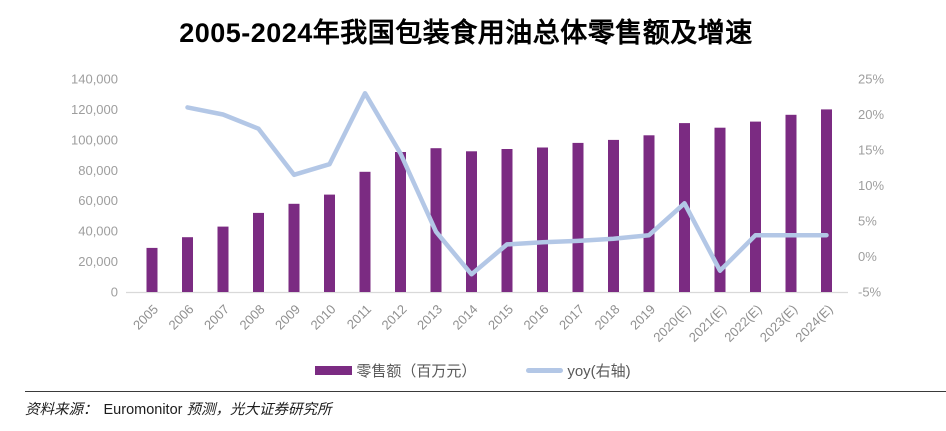 This screenshot has width=946, height=431. What do you see at coordinates (394, 317) in the screenshot?
I see `x-axis-label-2012: 2012` at bounding box center [394, 317].